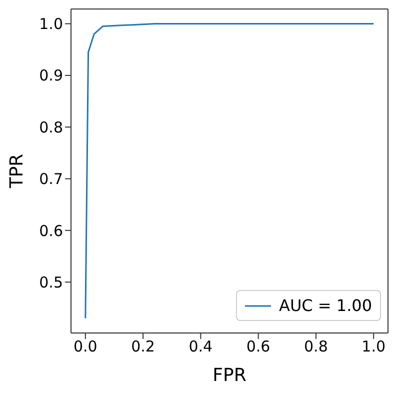  What do you see at coordinates (143, 347) in the screenshot?
I see `x-tick-label: 0.2` at bounding box center [143, 347].